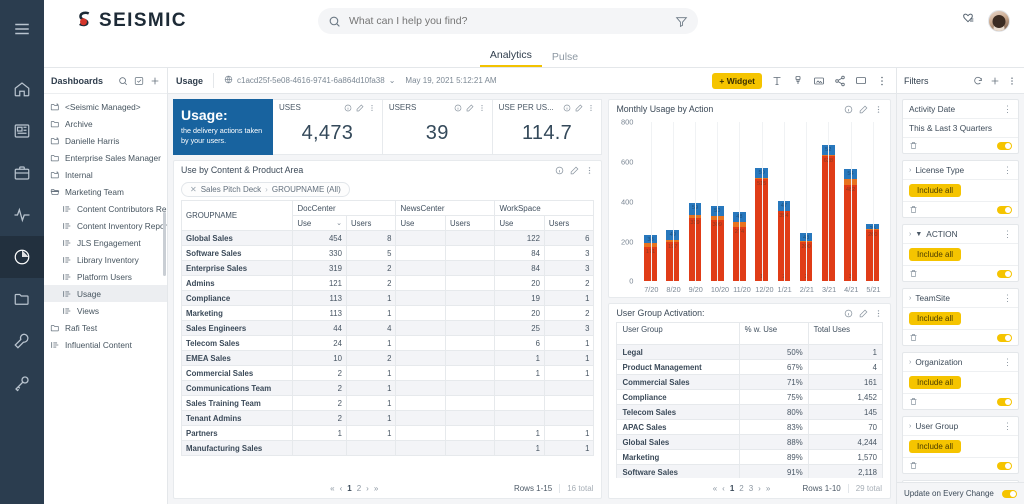  I want to click on dashboards-scrollbar, so click(164, 244).